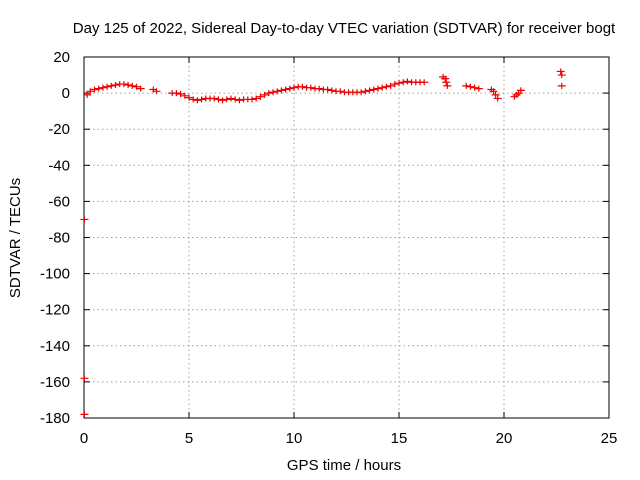 The image size is (640, 480). Describe the element at coordinates (55, 310) in the screenshot. I see `y-tick-label: -120` at that location.